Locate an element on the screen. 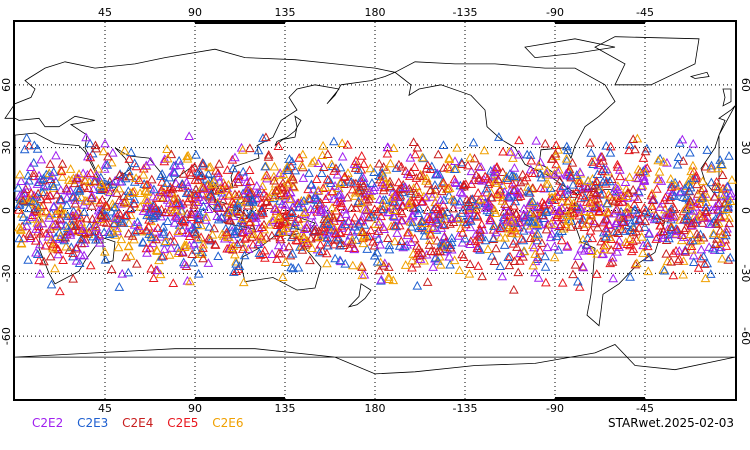 The width and height of the screenshot is (750, 450). lon-tick-label-top: -135 is located at coordinates (465, 12).